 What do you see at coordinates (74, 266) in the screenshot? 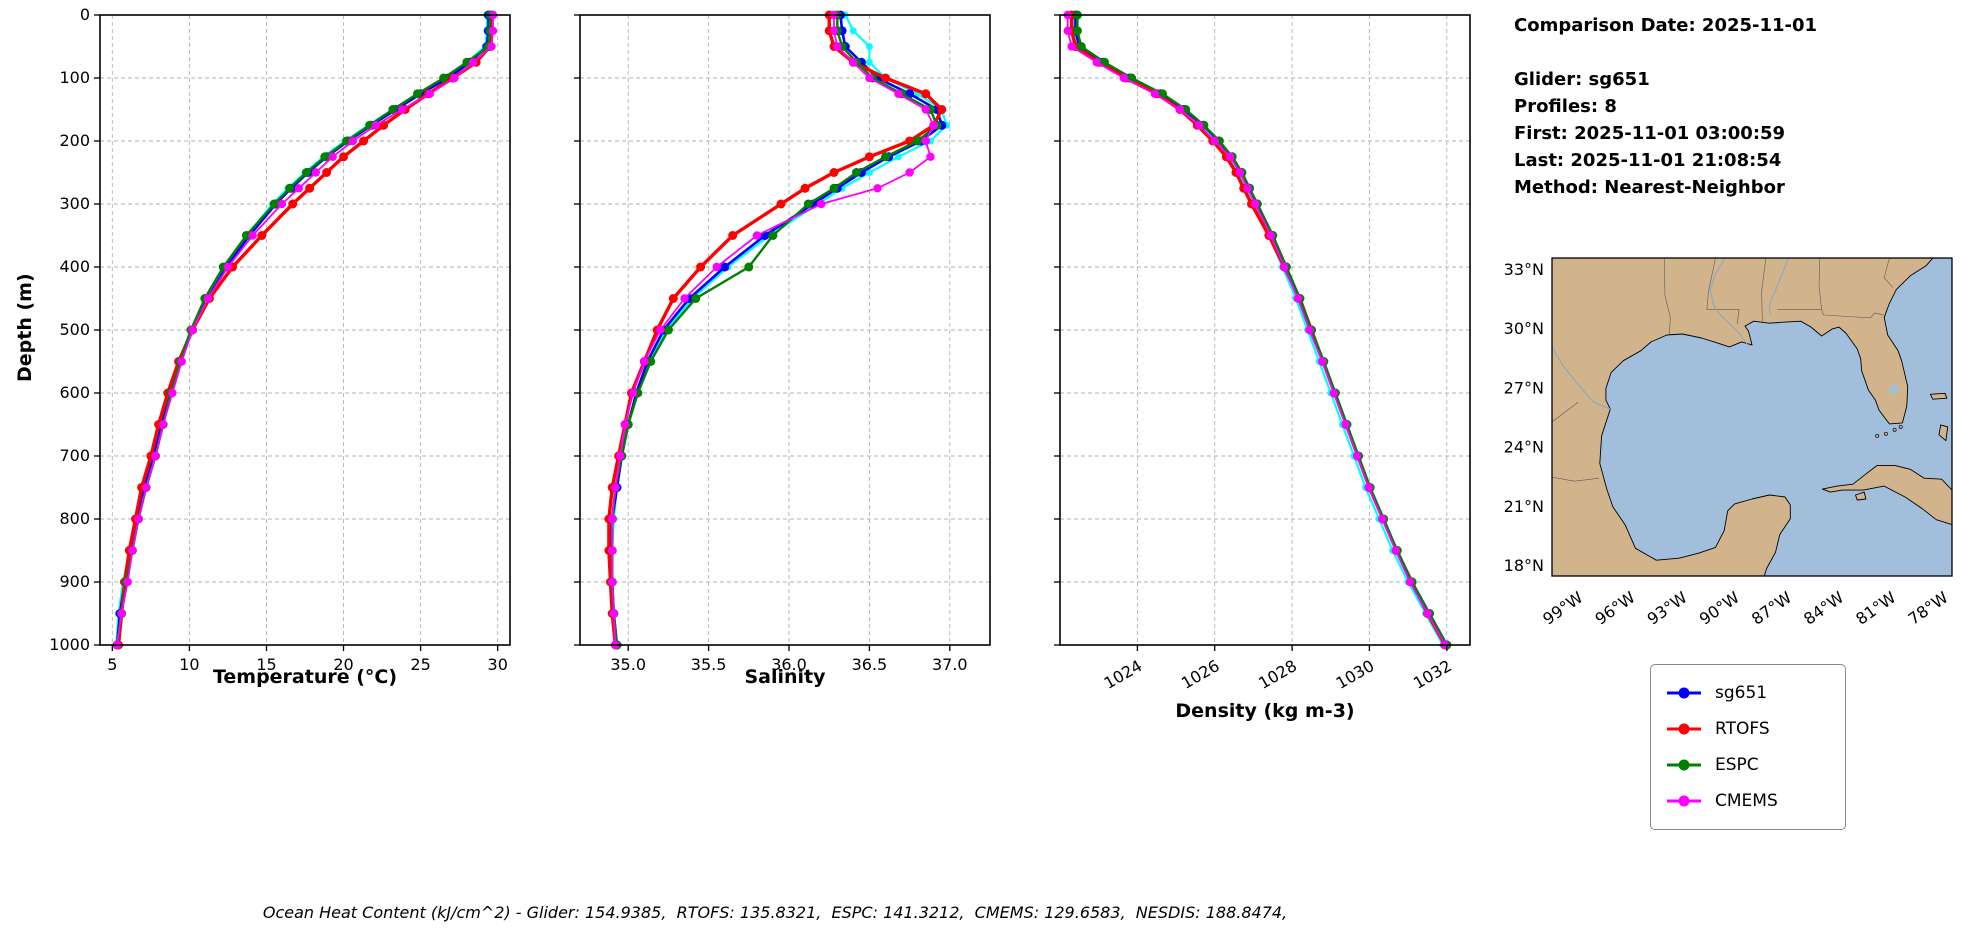
I see `y-tick-label: 400` at bounding box center [74, 266].